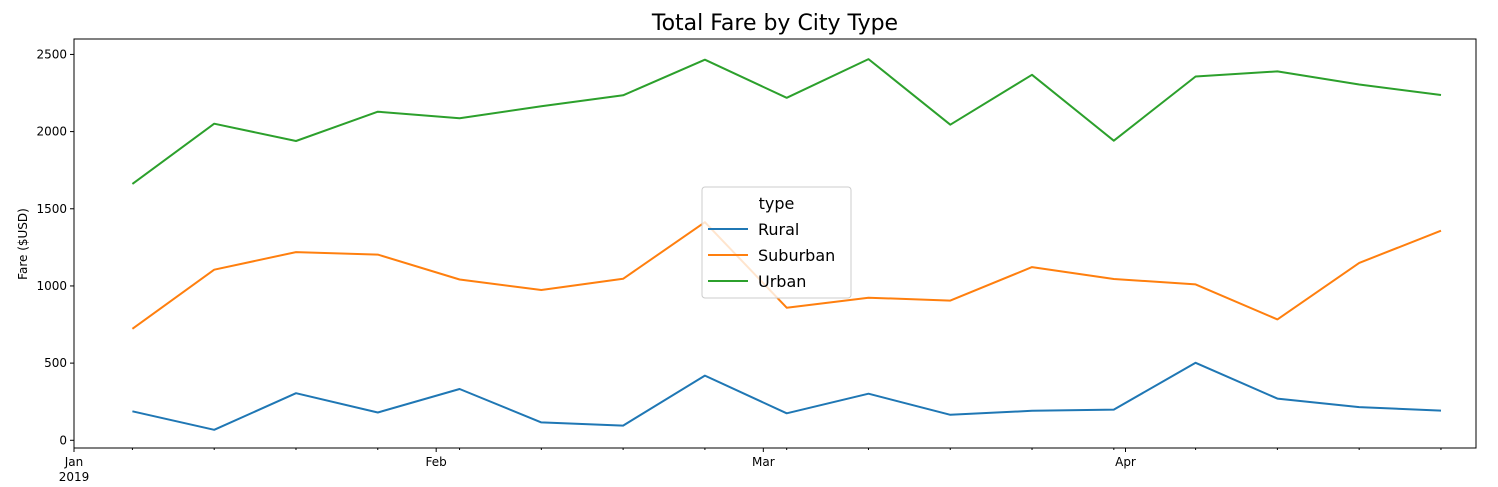 Image resolution: width=1498 pixels, height=487 pixels. Describe the element at coordinates (51, 209) in the screenshot. I see `y-tick-label: 1500` at that location.